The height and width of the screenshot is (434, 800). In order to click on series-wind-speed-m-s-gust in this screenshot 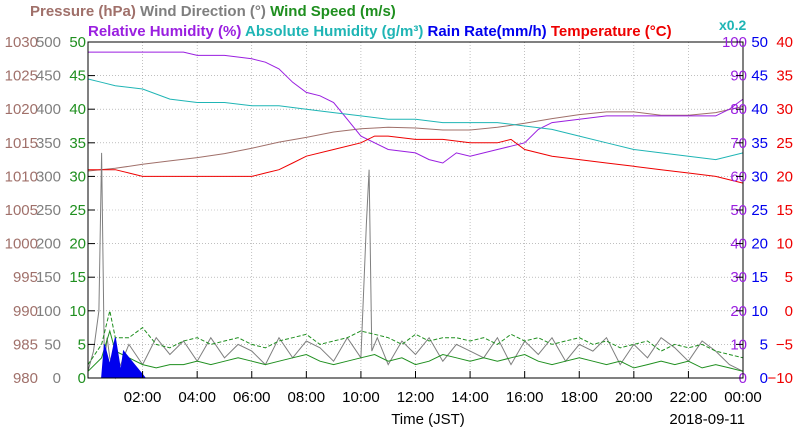, I will do `click(415, 337)`.